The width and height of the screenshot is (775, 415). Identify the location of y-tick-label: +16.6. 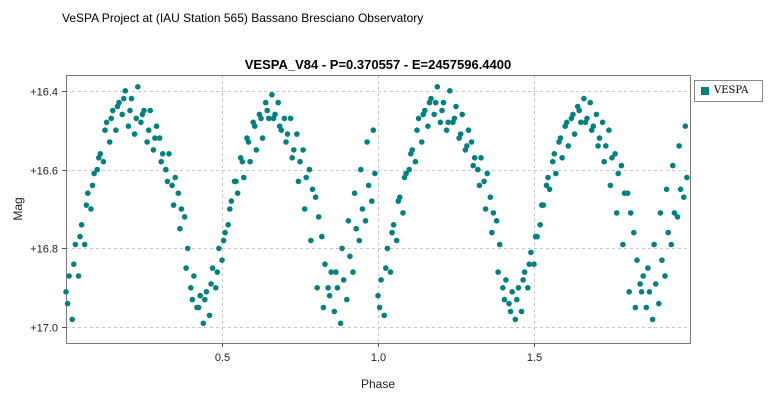
(44, 172).